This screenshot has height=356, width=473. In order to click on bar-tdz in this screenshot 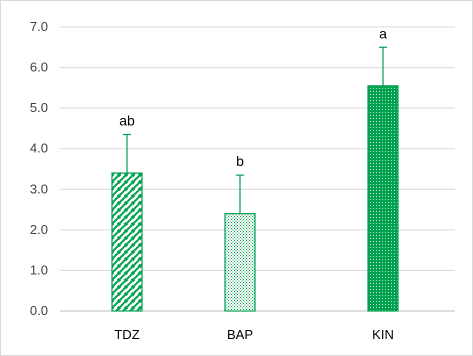, I will do `click(127, 242)`.